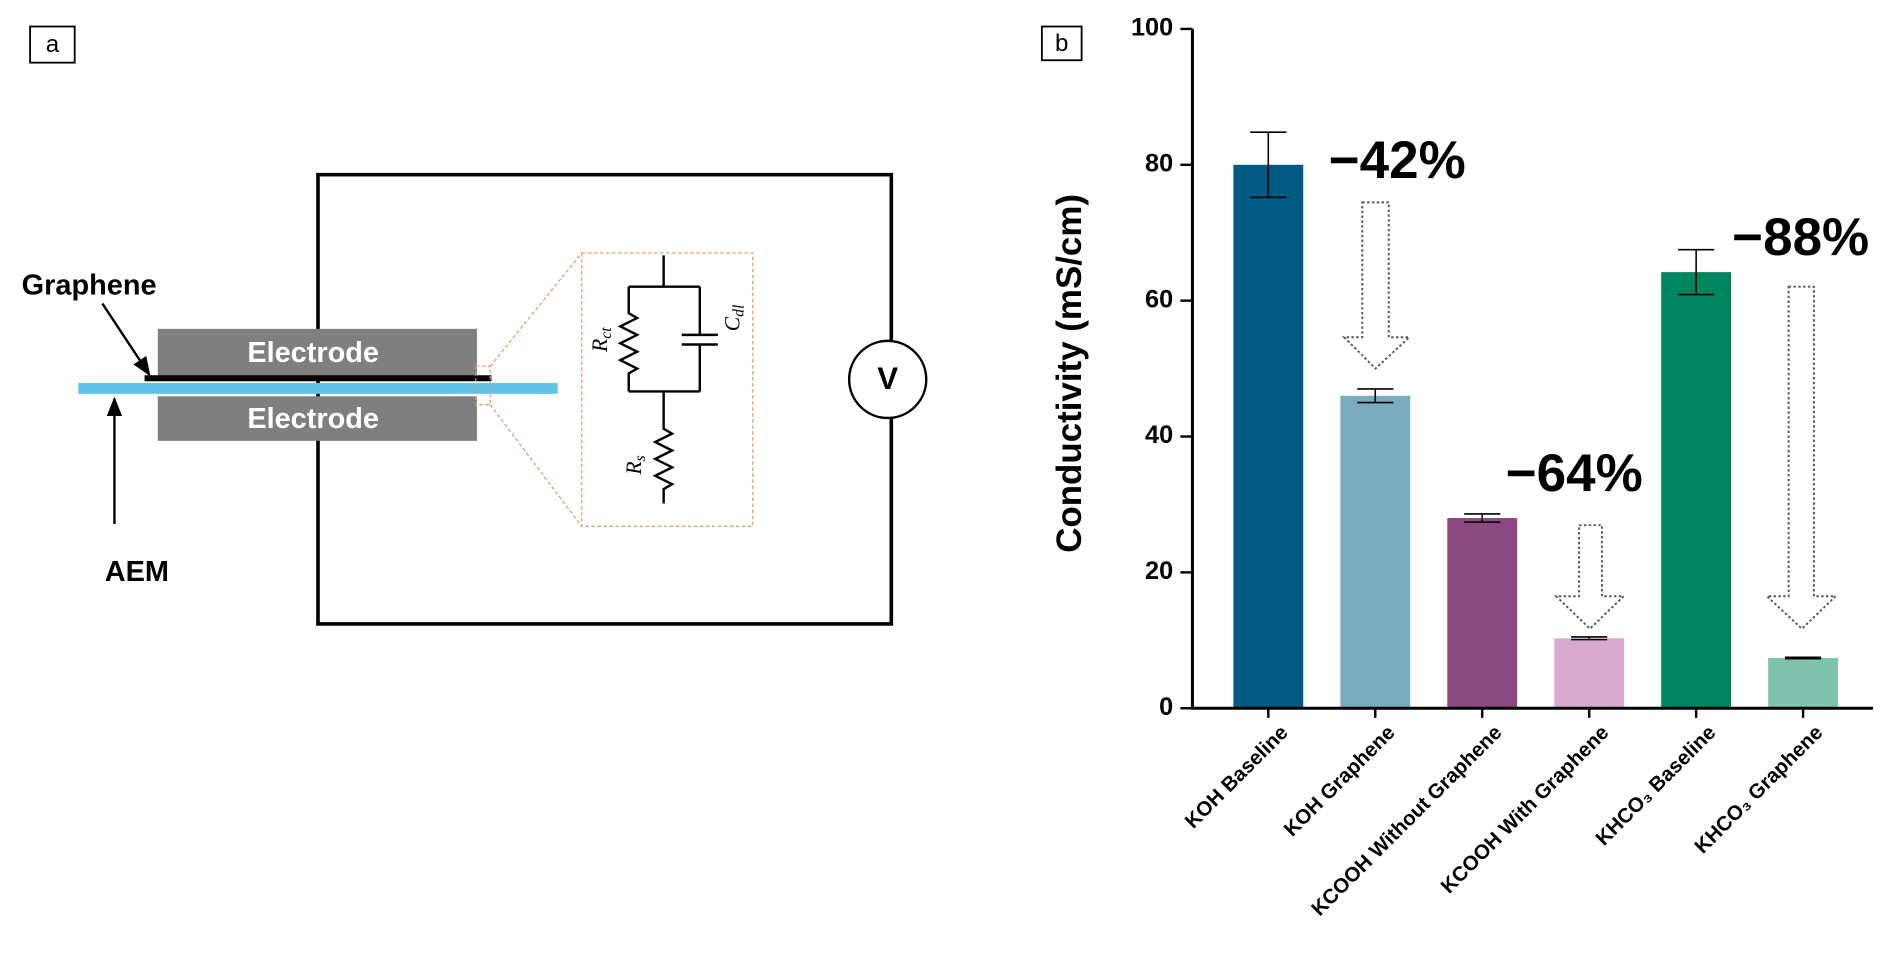  I want to click on subscript: s, so click(639, 458).